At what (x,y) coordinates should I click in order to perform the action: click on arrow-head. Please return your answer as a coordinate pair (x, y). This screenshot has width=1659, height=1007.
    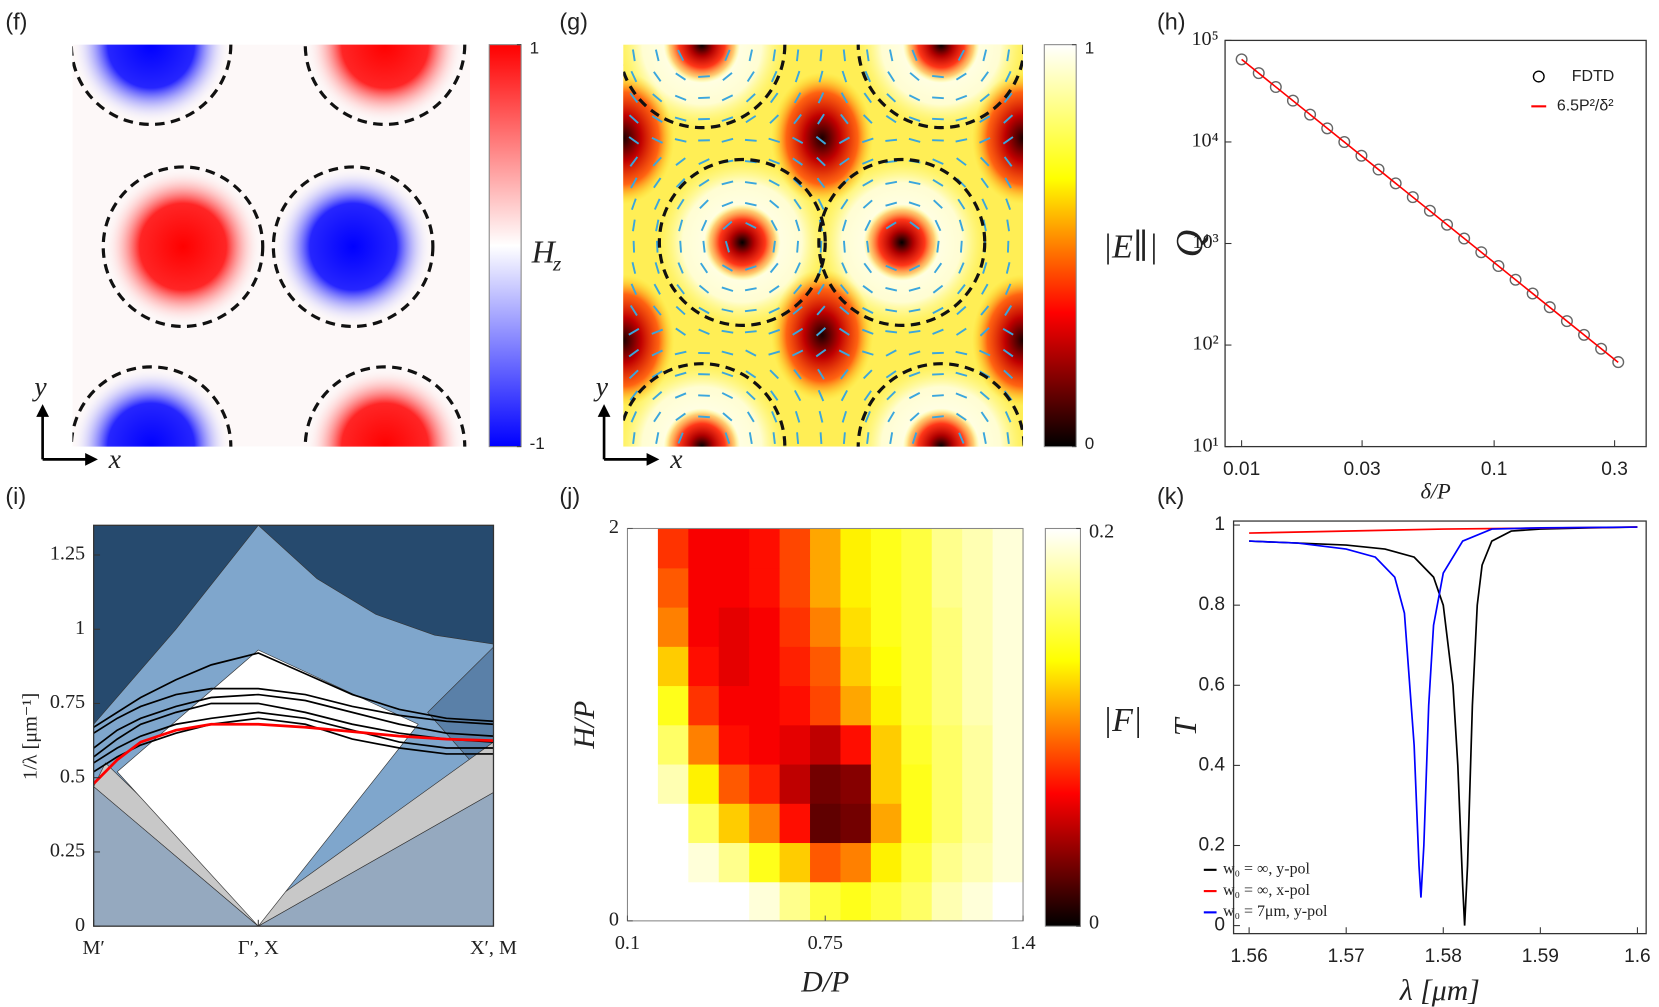
    Looking at the image, I should click on (91, 459).